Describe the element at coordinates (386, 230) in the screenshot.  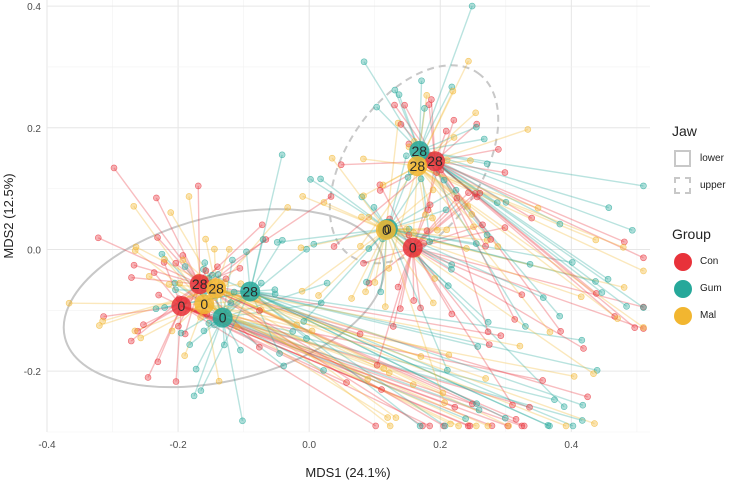
I see `centroid-label: 0` at that location.